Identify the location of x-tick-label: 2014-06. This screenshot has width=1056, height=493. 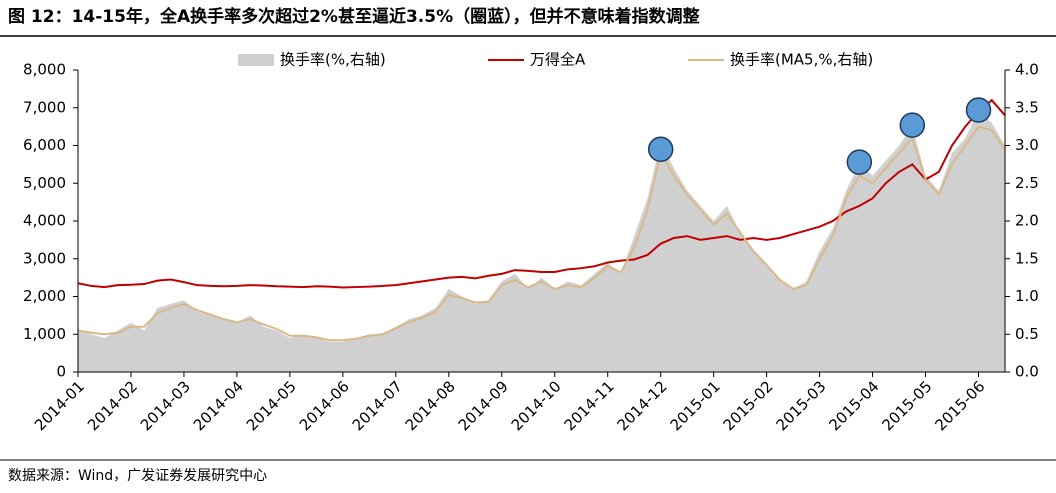
(324, 405).